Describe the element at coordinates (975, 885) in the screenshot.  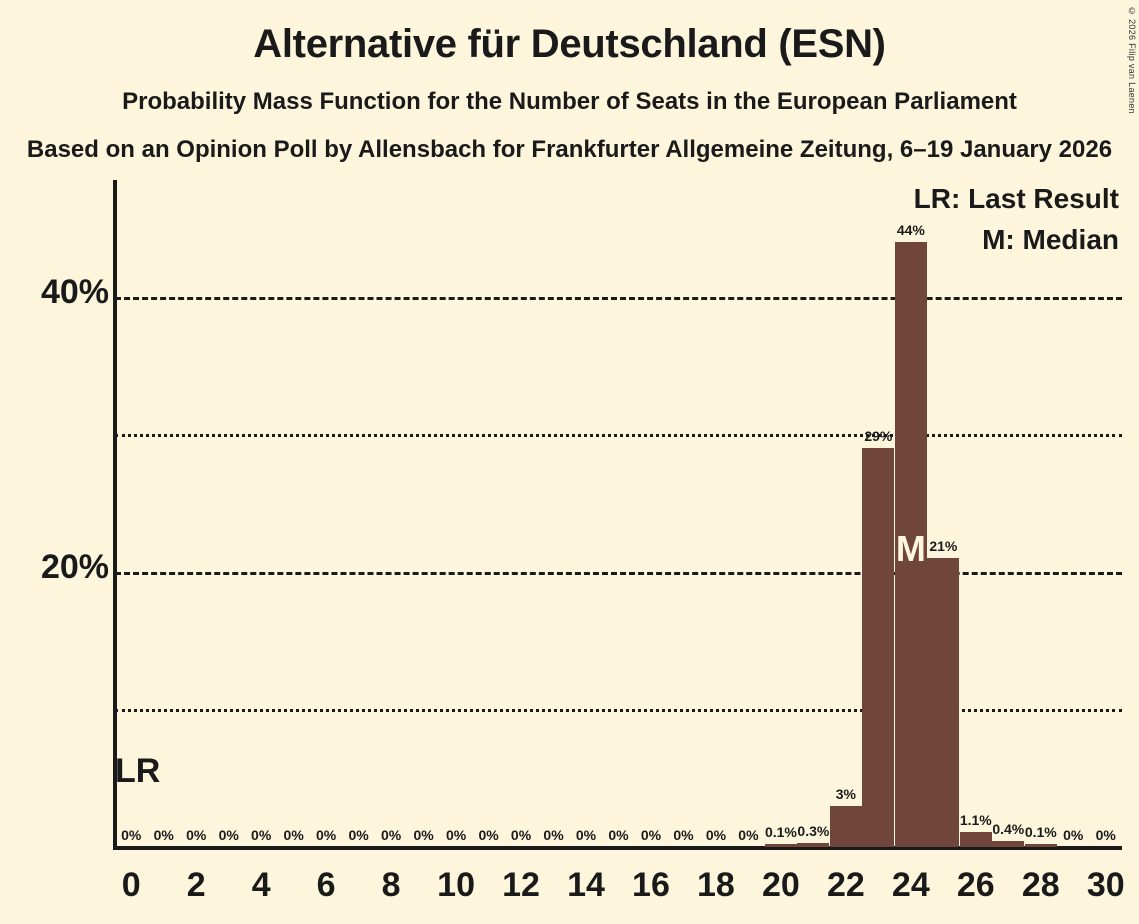
I see `x-tick-label-26: 26` at that location.